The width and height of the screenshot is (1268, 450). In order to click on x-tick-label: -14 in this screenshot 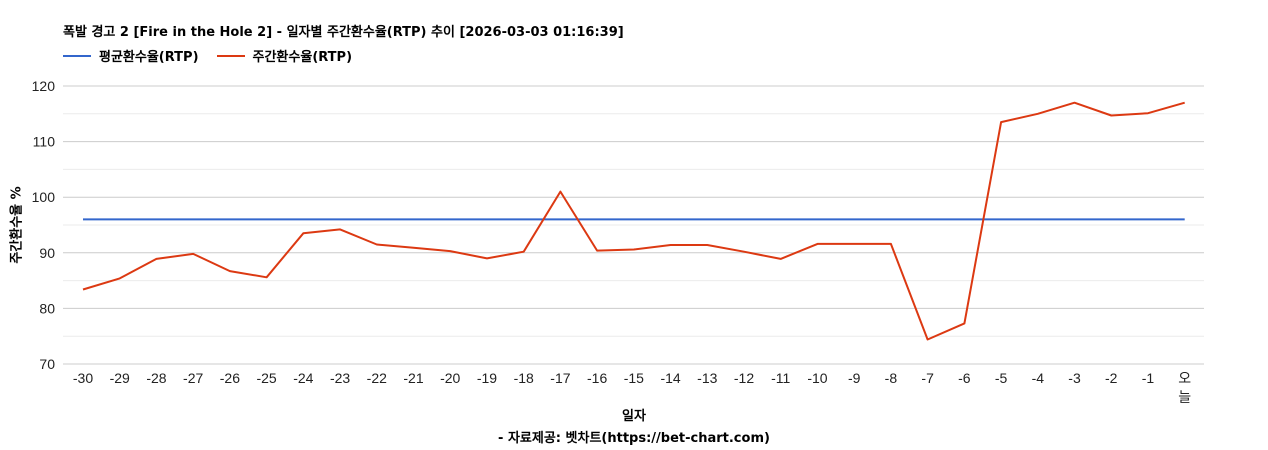, I will do `click(670, 378)`.